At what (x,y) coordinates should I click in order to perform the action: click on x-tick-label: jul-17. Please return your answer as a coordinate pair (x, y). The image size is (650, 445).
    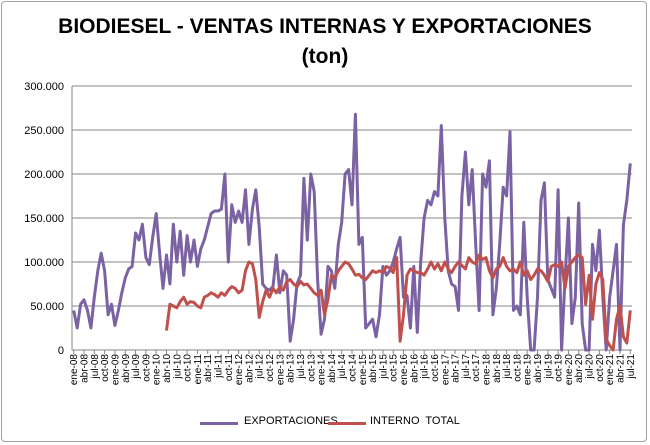
    Looking at the image, I should click on (466, 367).